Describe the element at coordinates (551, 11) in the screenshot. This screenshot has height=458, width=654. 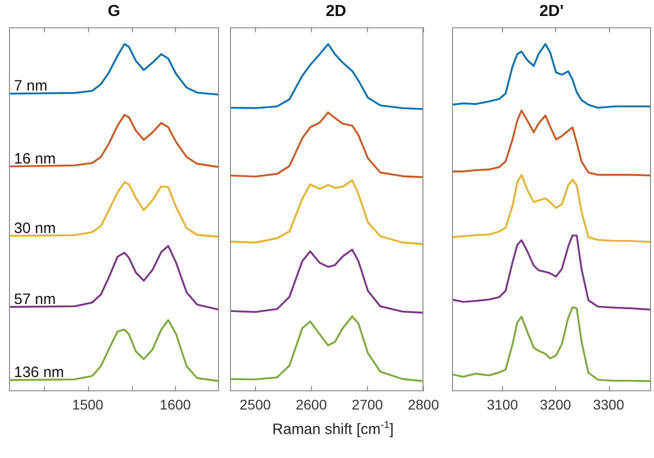
I see `chart-title: 2D'` at that location.